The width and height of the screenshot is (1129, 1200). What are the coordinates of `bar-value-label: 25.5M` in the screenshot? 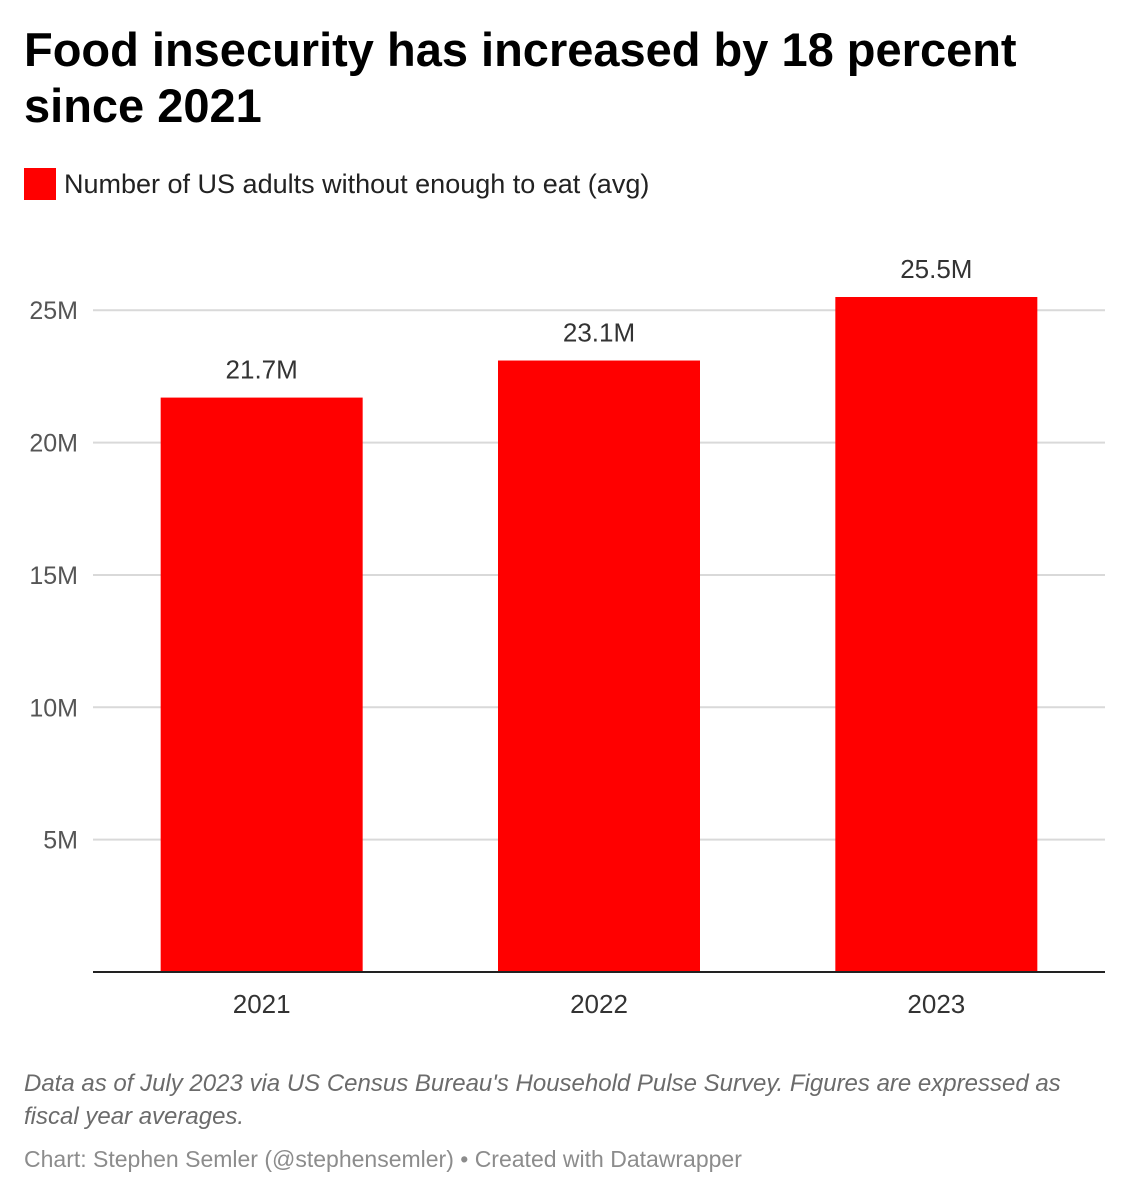 It's located at (936, 269).